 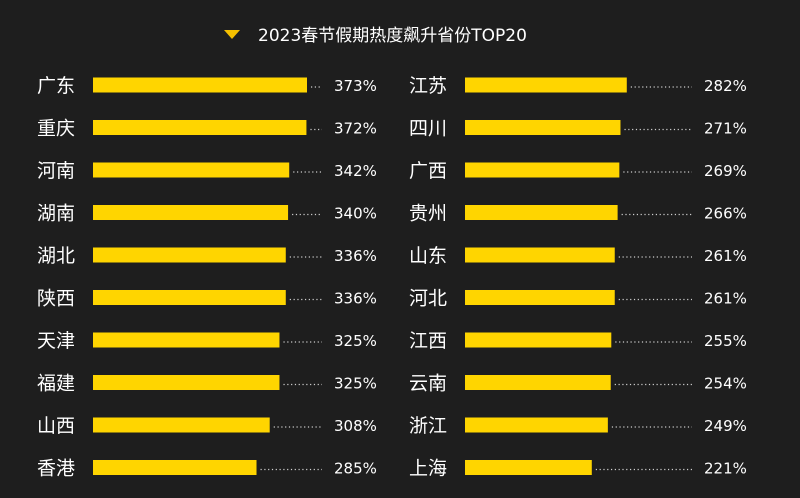 What do you see at coordinates (355, 426) in the screenshot?
I see `value-label: 308%` at bounding box center [355, 426].